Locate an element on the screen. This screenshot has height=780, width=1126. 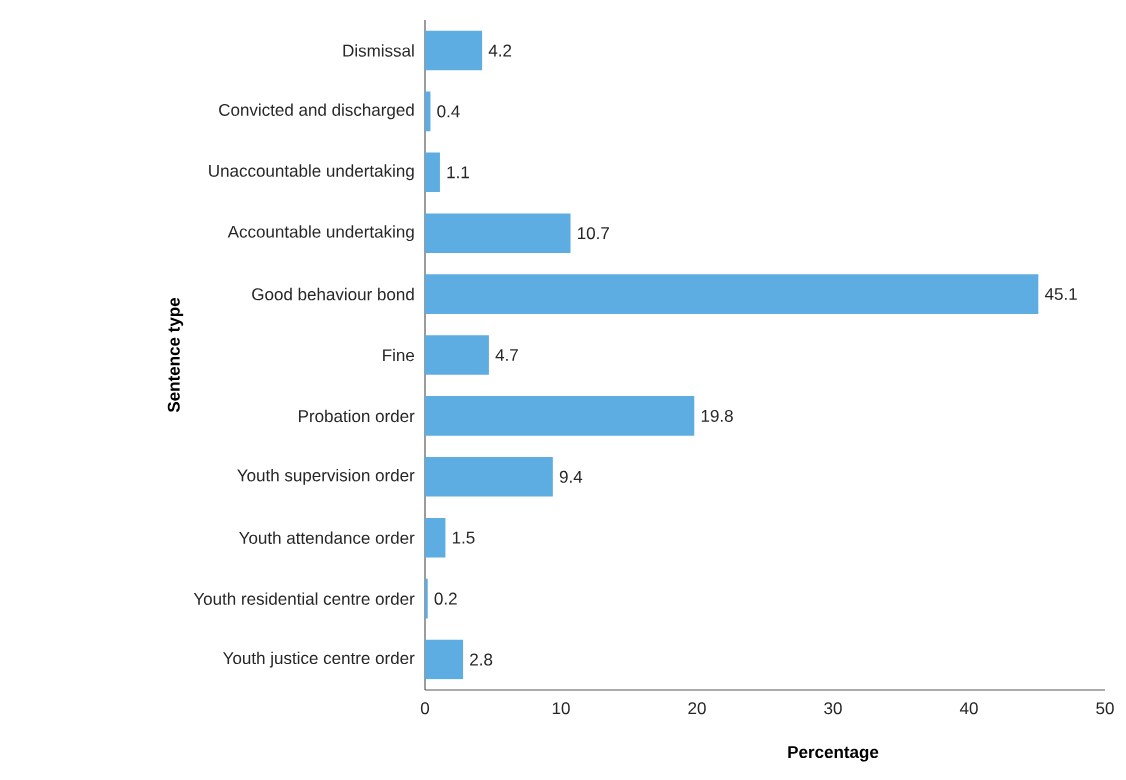
data-label: 9.4 is located at coordinates (571, 476).